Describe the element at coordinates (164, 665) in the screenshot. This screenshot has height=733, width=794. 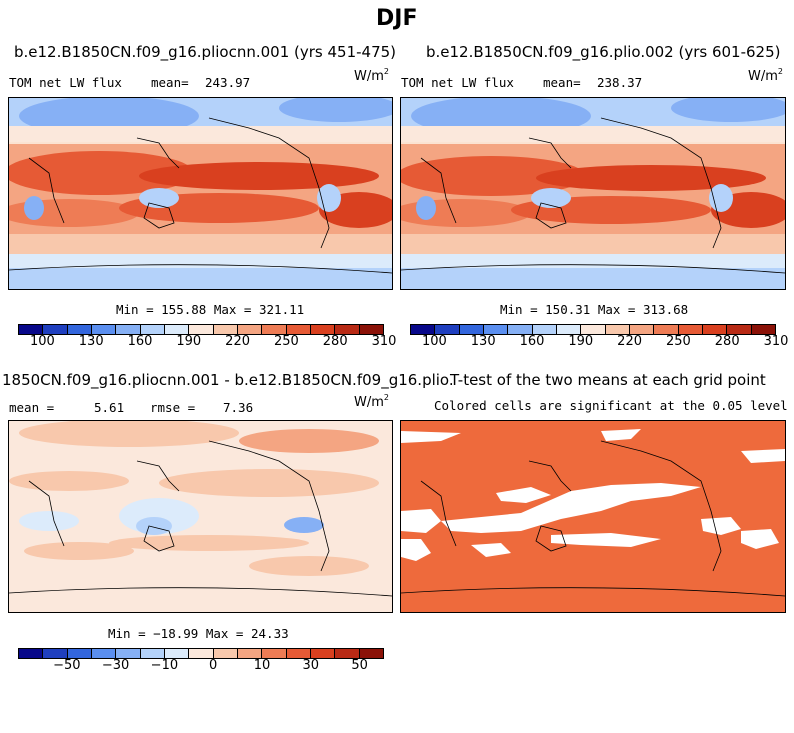
I see `panel3-colorbar-tick-label: −10` at that location.